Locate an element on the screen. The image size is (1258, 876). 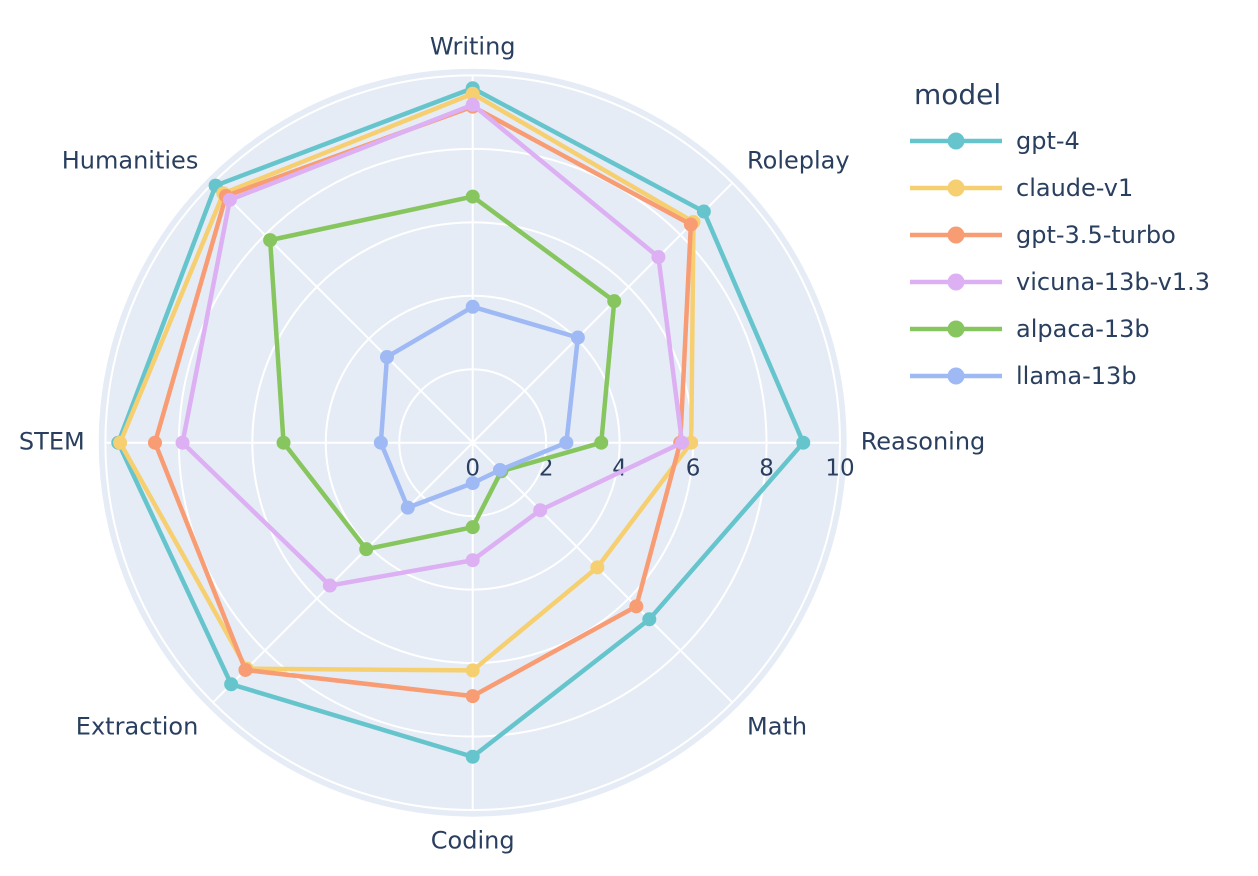
data-point-gpt-4-coding is located at coordinates (472, 756).